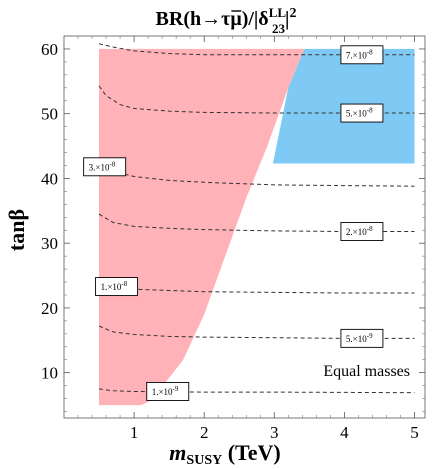  What do you see at coordinates (49, 178) in the screenshot?
I see `y-tick-label: 40` at bounding box center [49, 178].